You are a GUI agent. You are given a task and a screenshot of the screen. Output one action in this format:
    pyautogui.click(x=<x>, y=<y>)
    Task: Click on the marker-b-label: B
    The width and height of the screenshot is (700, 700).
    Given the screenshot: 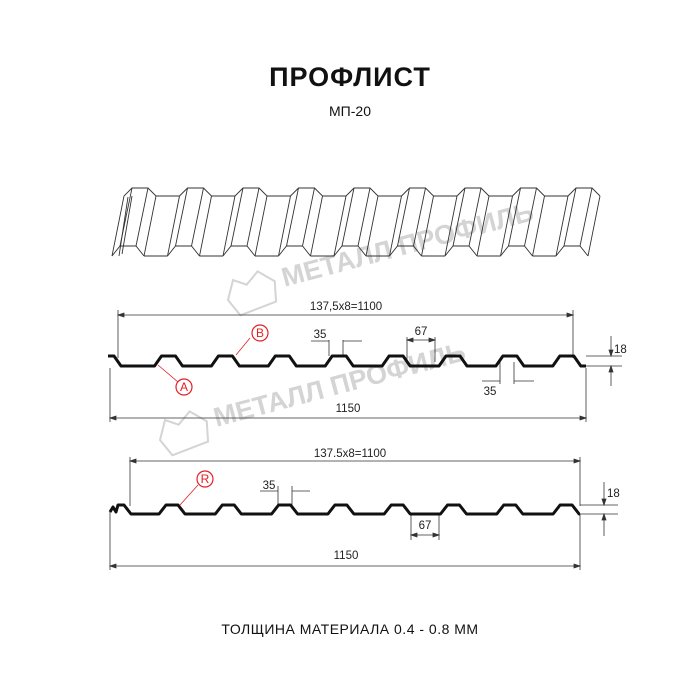 What is the action you would take?
    pyautogui.click(x=260, y=333)
    